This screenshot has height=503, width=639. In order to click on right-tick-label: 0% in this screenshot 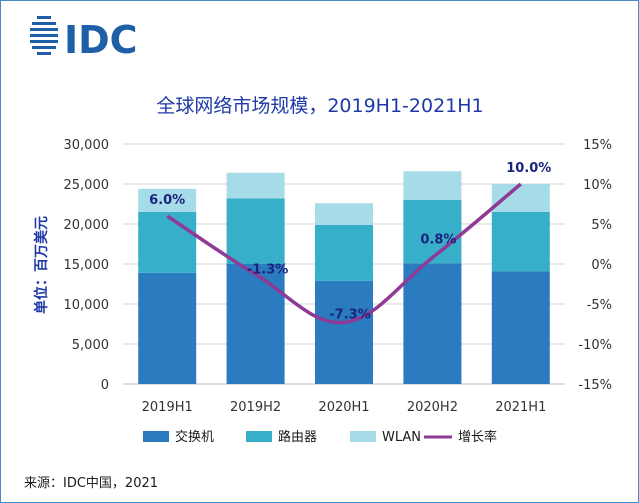, I will do `click(601, 265)`.